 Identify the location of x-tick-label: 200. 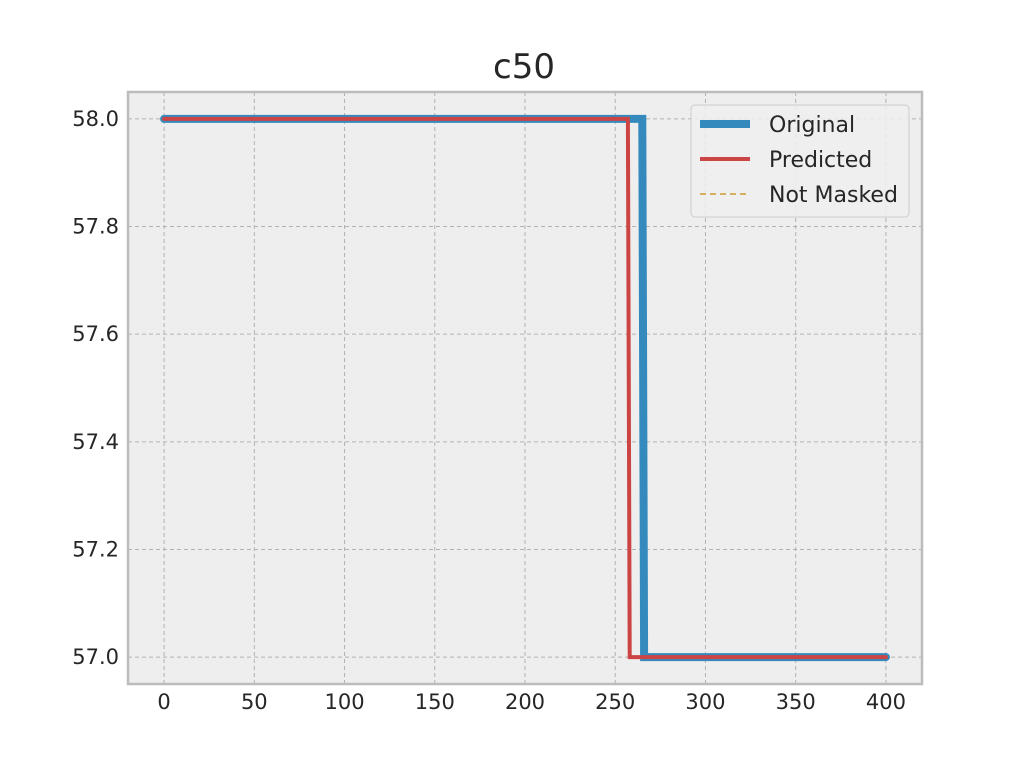
(525, 702).